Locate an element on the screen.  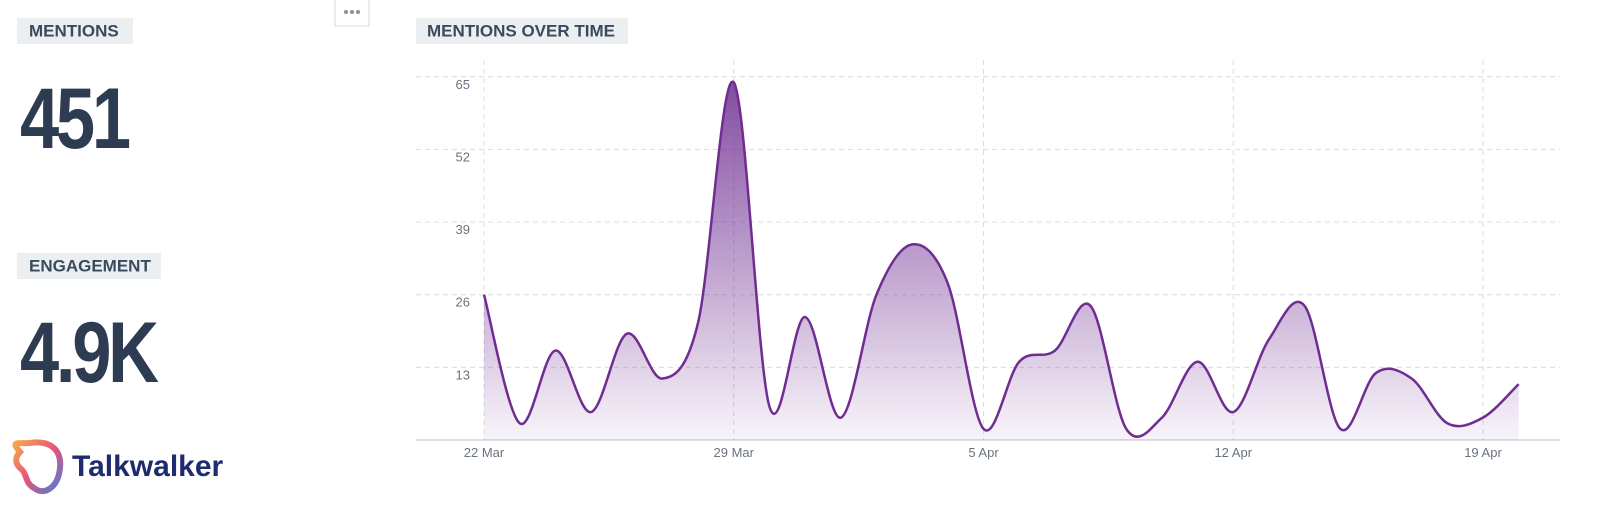
brand-name: Talkwalker is located at coordinates (148, 466).